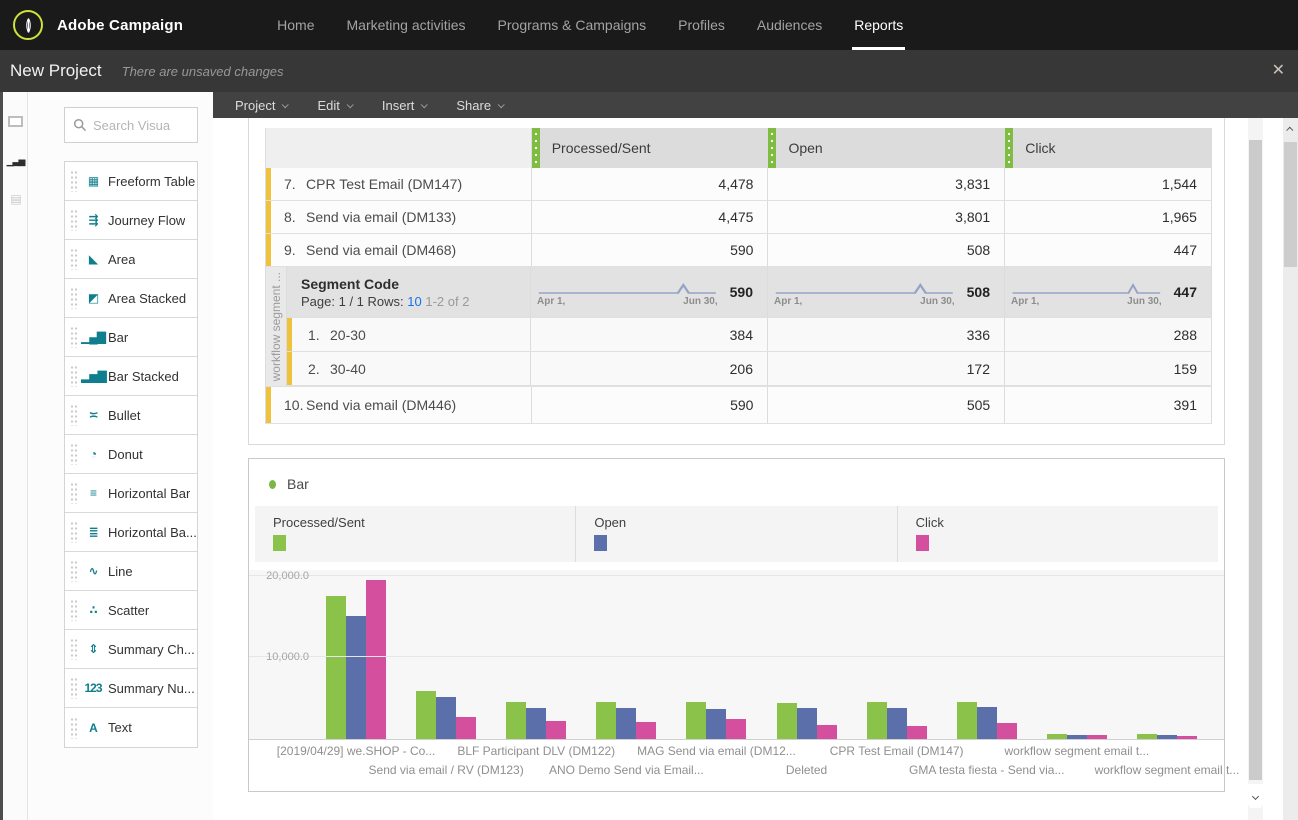 The width and height of the screenshot is (1298, 820). What do you see at coordinates (131, 493) in the screenshot?
I see `viz-item-horizontal-bar: ≡ Horizontal Bar` at bounding box center [131, 493].